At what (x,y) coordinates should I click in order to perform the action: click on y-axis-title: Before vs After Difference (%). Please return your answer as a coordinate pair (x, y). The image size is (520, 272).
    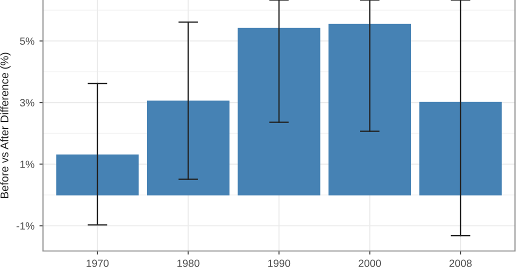
    Looking at the image, I should click on (5, 125).